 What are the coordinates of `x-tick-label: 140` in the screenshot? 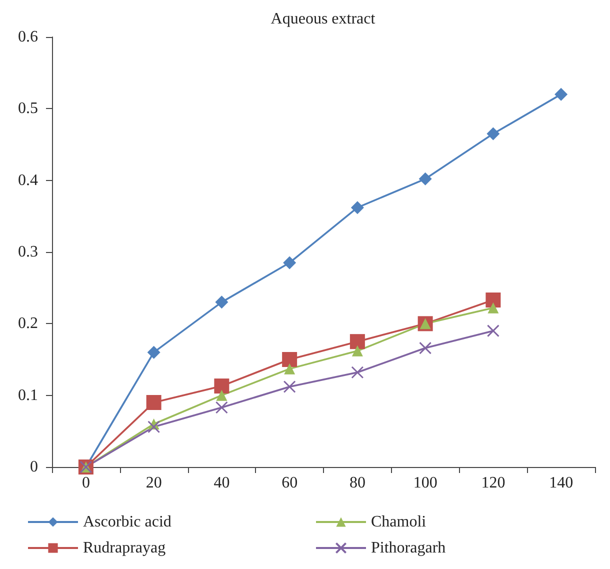 It's located at (561, 483).